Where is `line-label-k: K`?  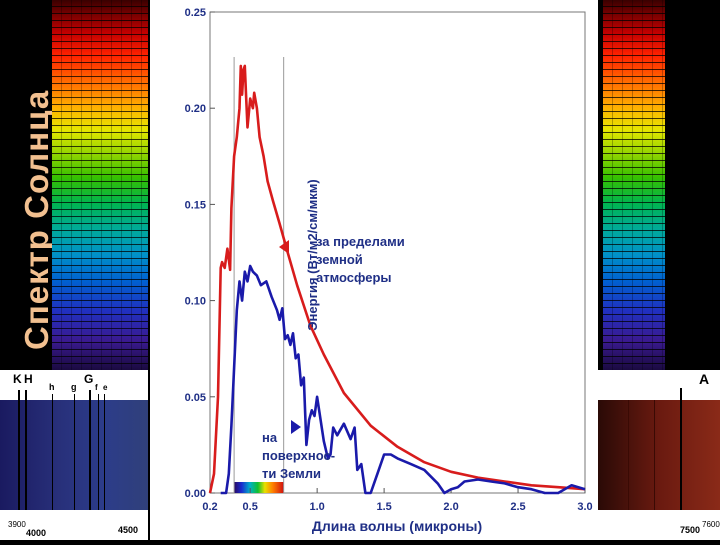 line-label-k: K is located at coordinates (17, 379).